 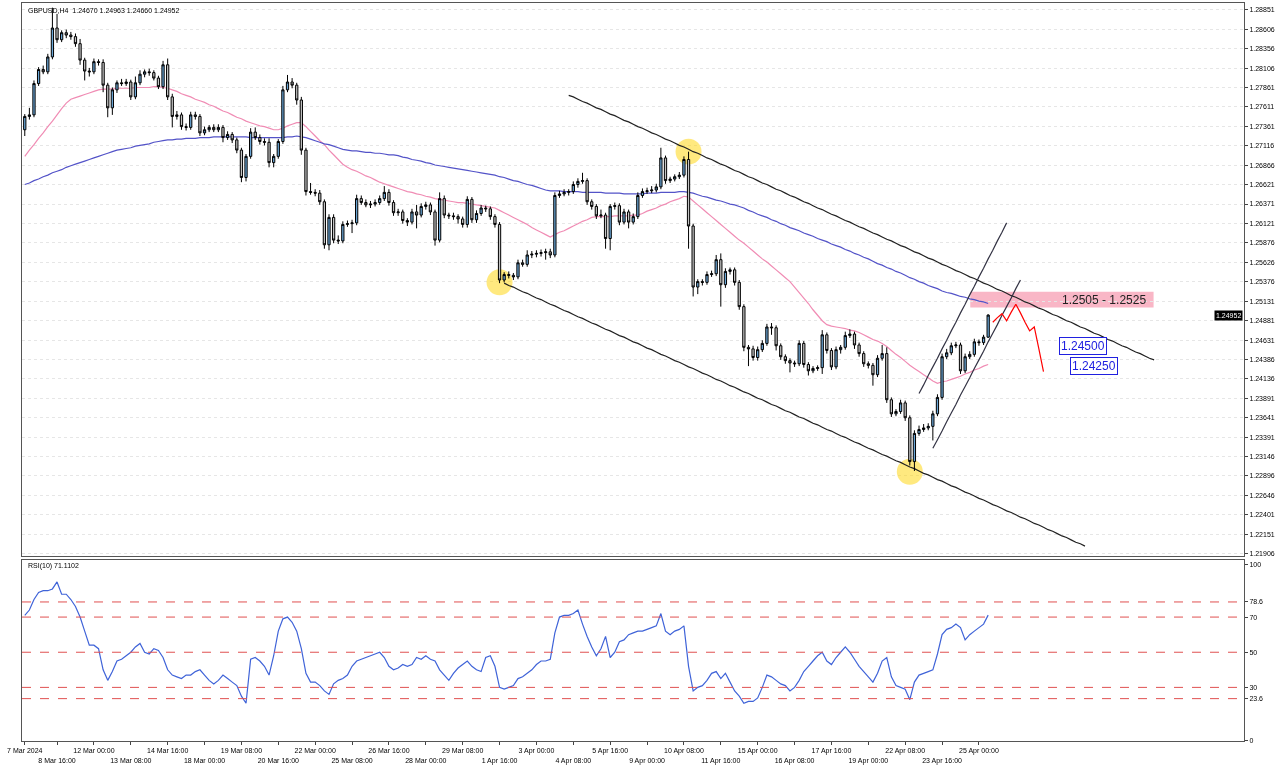 I want to click on annotation: 1.24500, so click(x=1083, y=346).